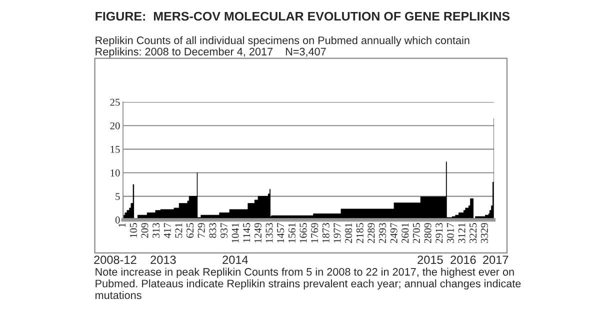 This screenshot has width=600, height=315. What do you see at coordinates (115, 172) in the screenshot?
I see `y-tick-label: 10` at bounding box center [115, 172].